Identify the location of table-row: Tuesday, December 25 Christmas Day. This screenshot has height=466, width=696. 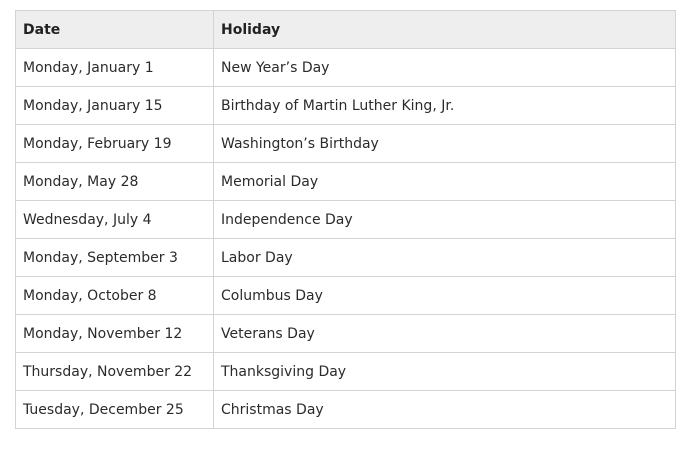
(345, 409).